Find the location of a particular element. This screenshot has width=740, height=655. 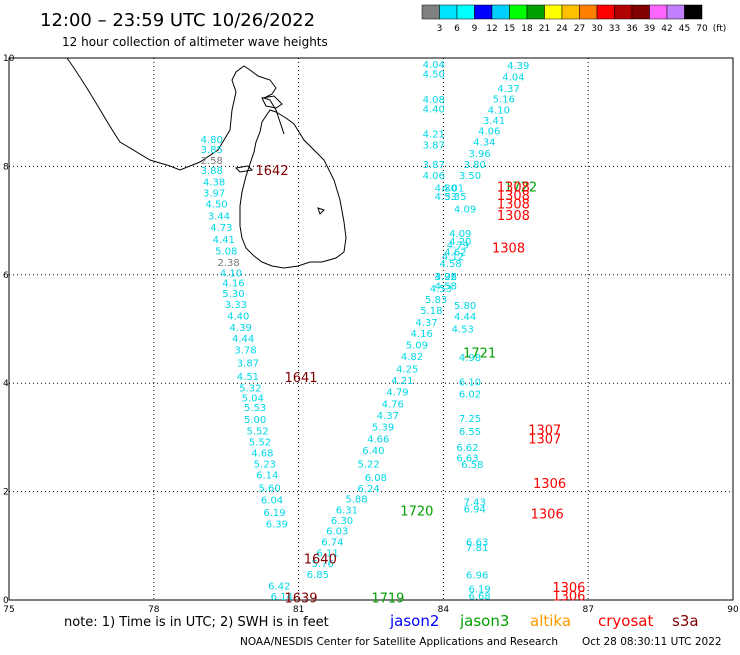

swh-value: 4.39 is located at coordinates (518, 66).